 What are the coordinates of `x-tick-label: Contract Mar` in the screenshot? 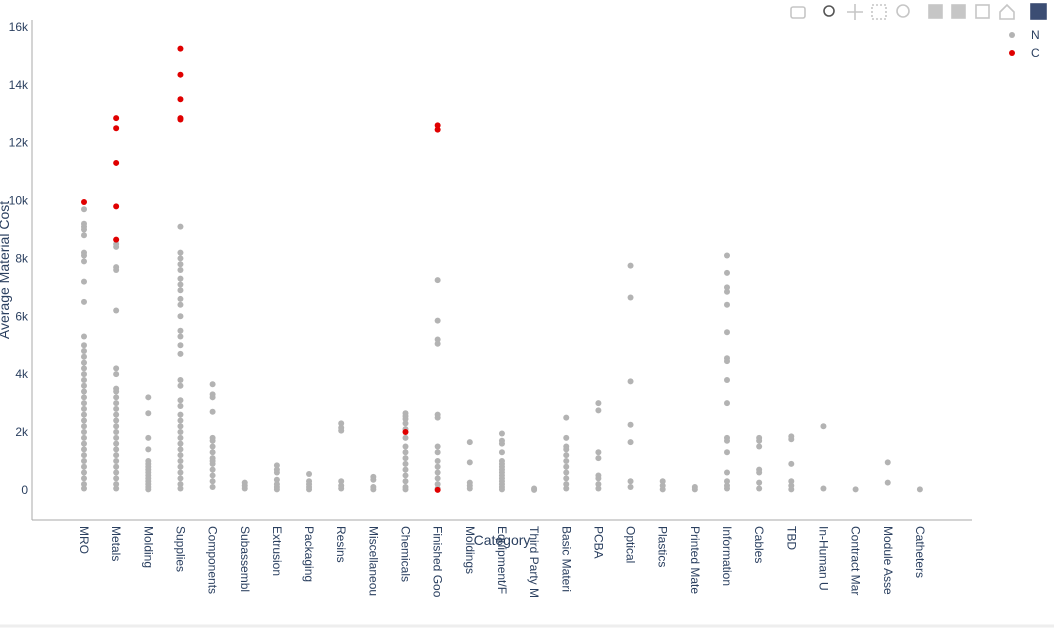 It's located at (856, 560).